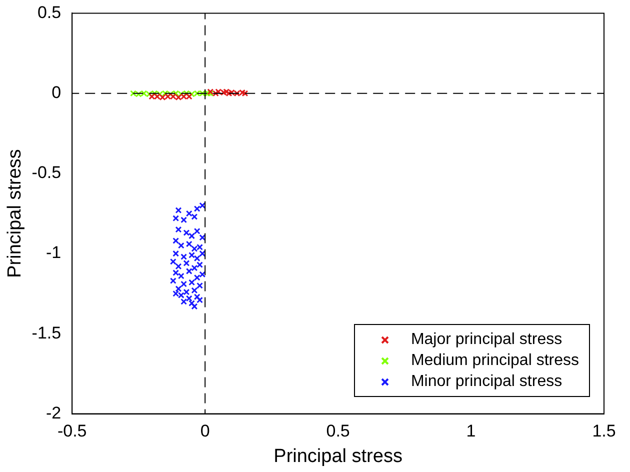  I want to click on legend-label: Major principal stress, so click(486, 340).